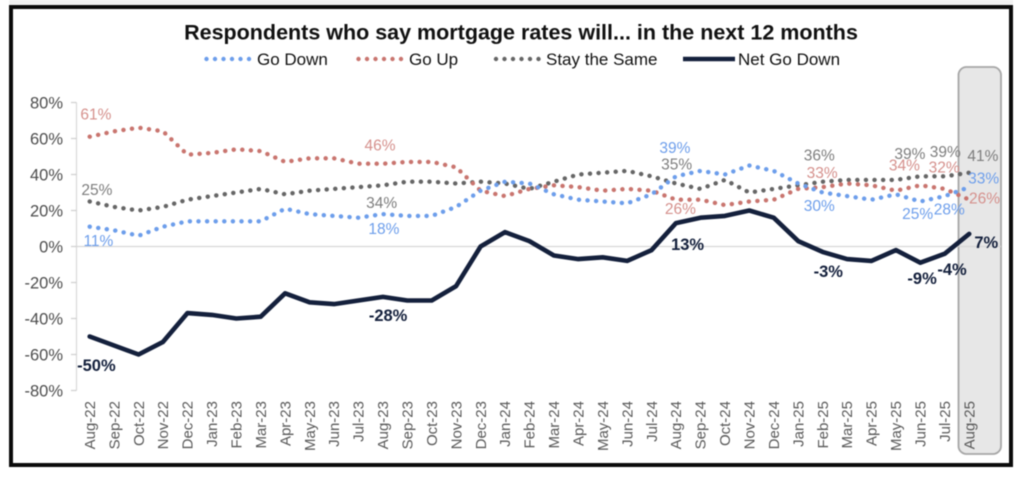 This screenshot has width=1023, height=479. What do you see at coordinates (51, 248) in the screenshot?
I see `svg-text: 0%` at bounding box center [51, 248].